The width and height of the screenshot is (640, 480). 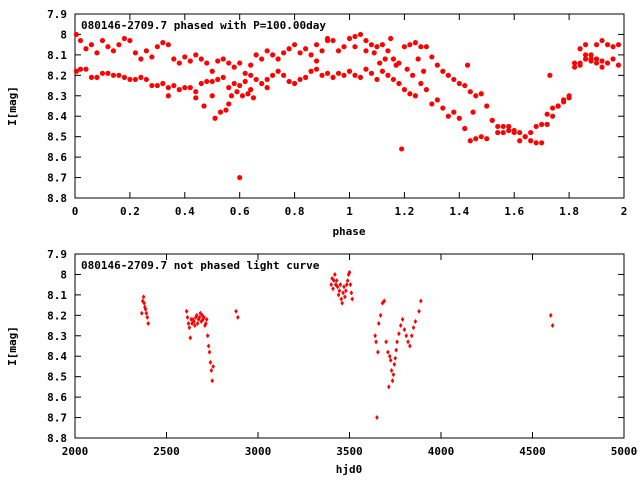 I want to click on x-tick-label: 5000, so click(x=624, y=451).